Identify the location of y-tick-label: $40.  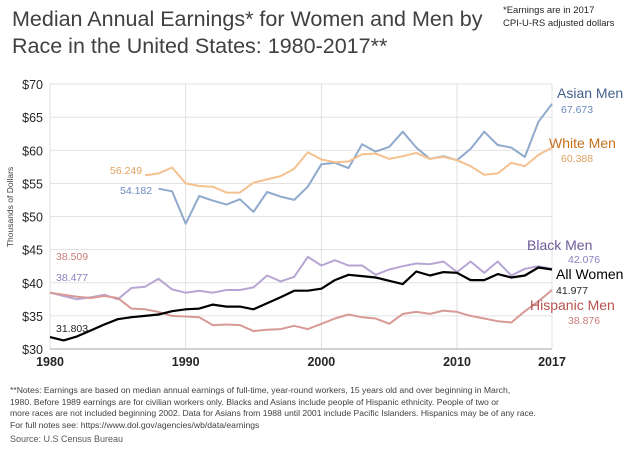
(32, 284).